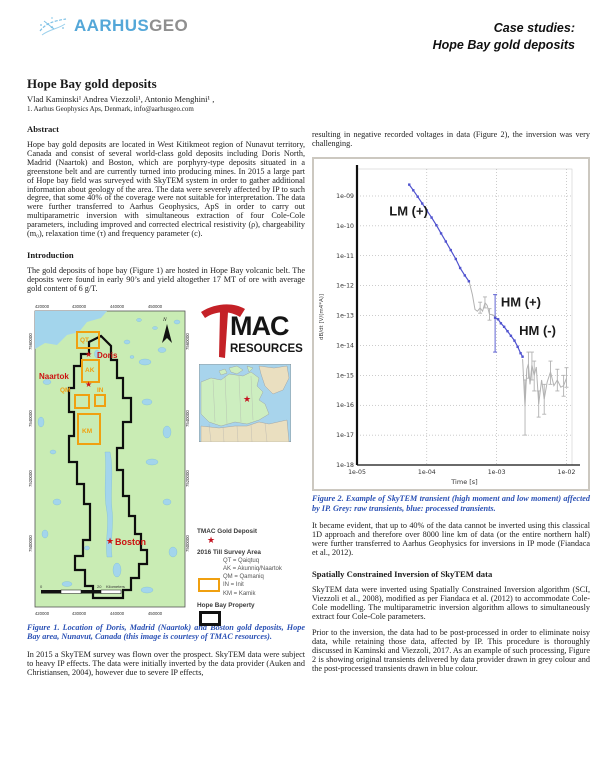 The image size is (600, 776). Describe the element at coordinates (345, 256) in the screenshot. I see `svg-text: 1e-11` at that location.